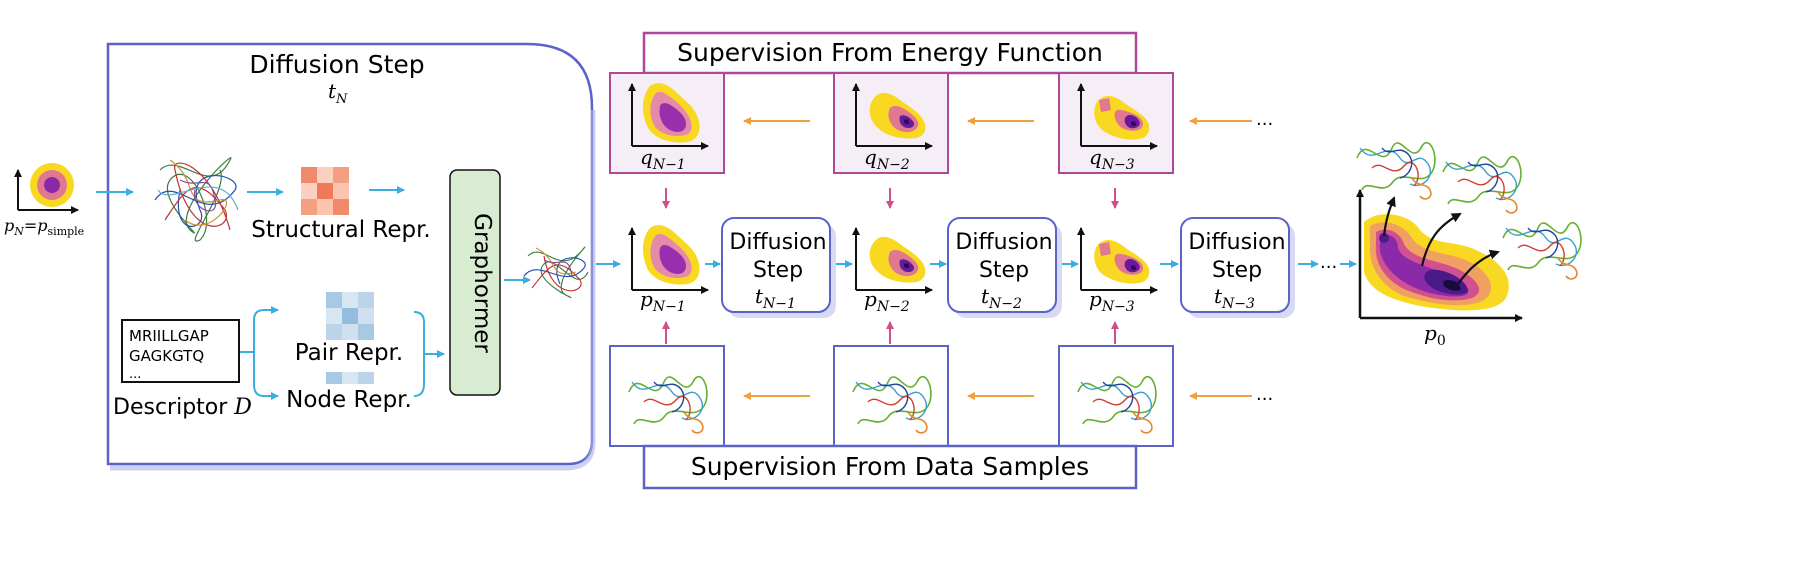  What do you see at coordinates (350, 316) in the screenshot?
I see `pair-repr-grid` at bounding box center [350, 316].